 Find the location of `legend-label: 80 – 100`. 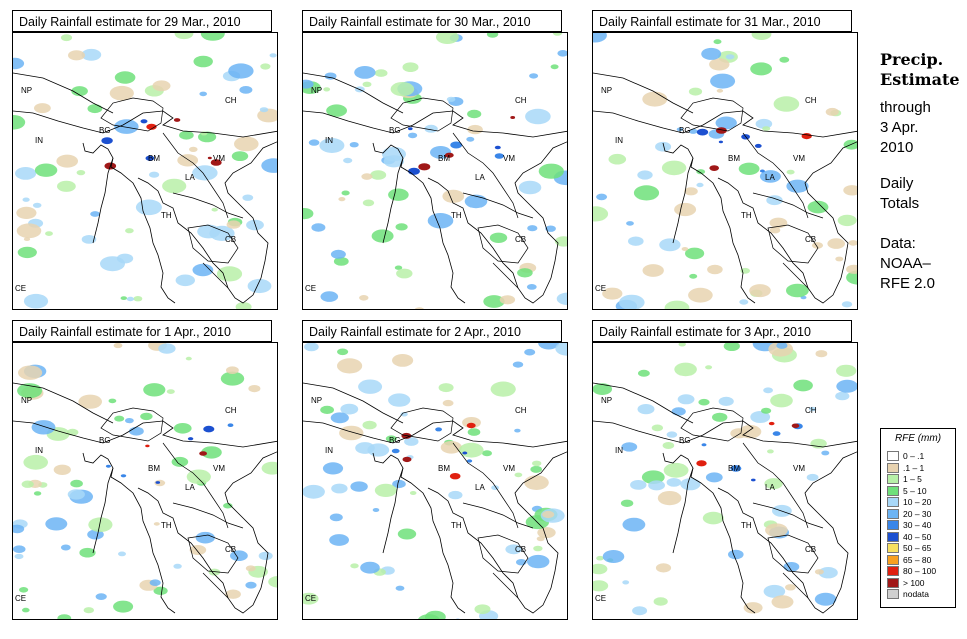

legend-label: 80 – 100 is located at coordinates (920, 571).